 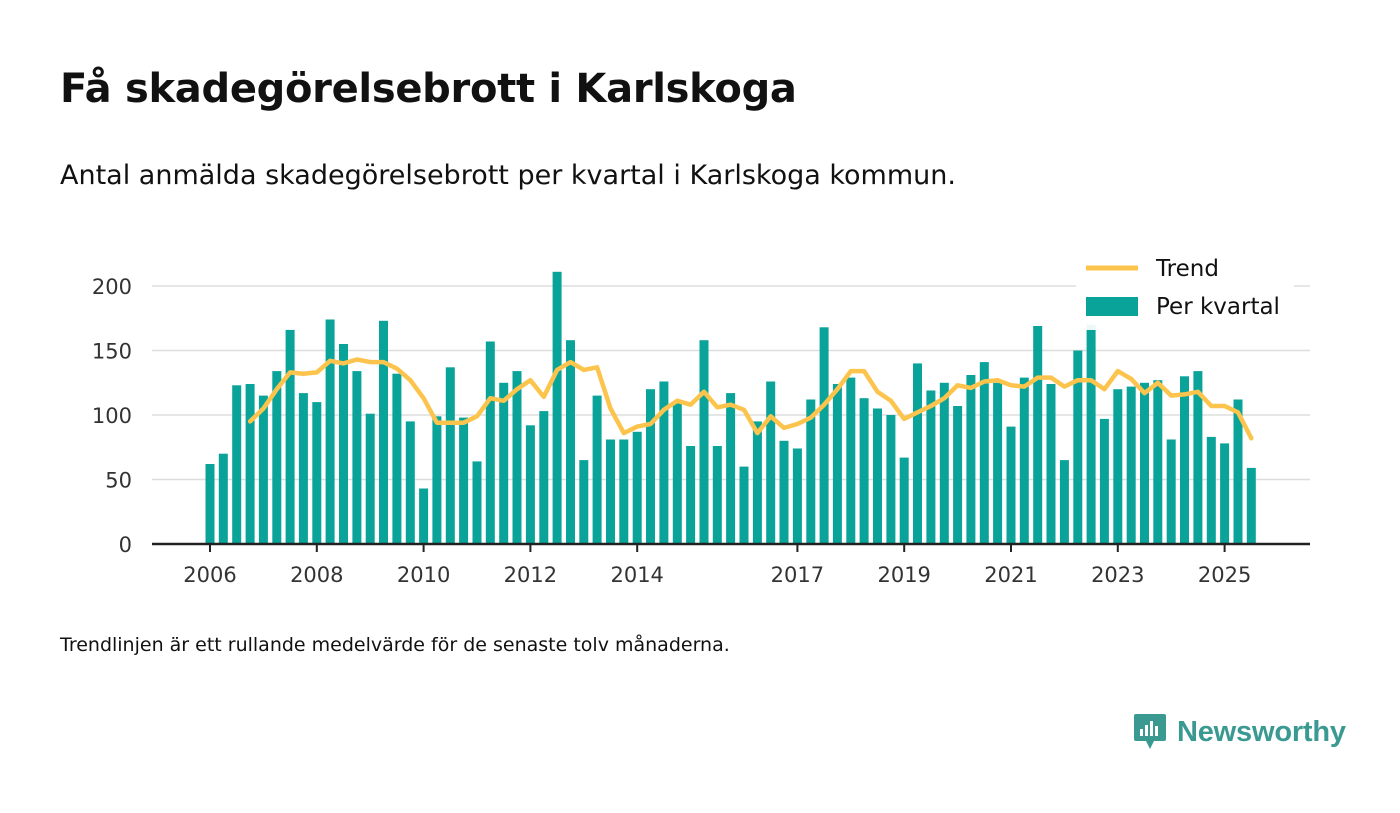 I want to click on x-tick-label: 2012, so click(x=530, y=575).